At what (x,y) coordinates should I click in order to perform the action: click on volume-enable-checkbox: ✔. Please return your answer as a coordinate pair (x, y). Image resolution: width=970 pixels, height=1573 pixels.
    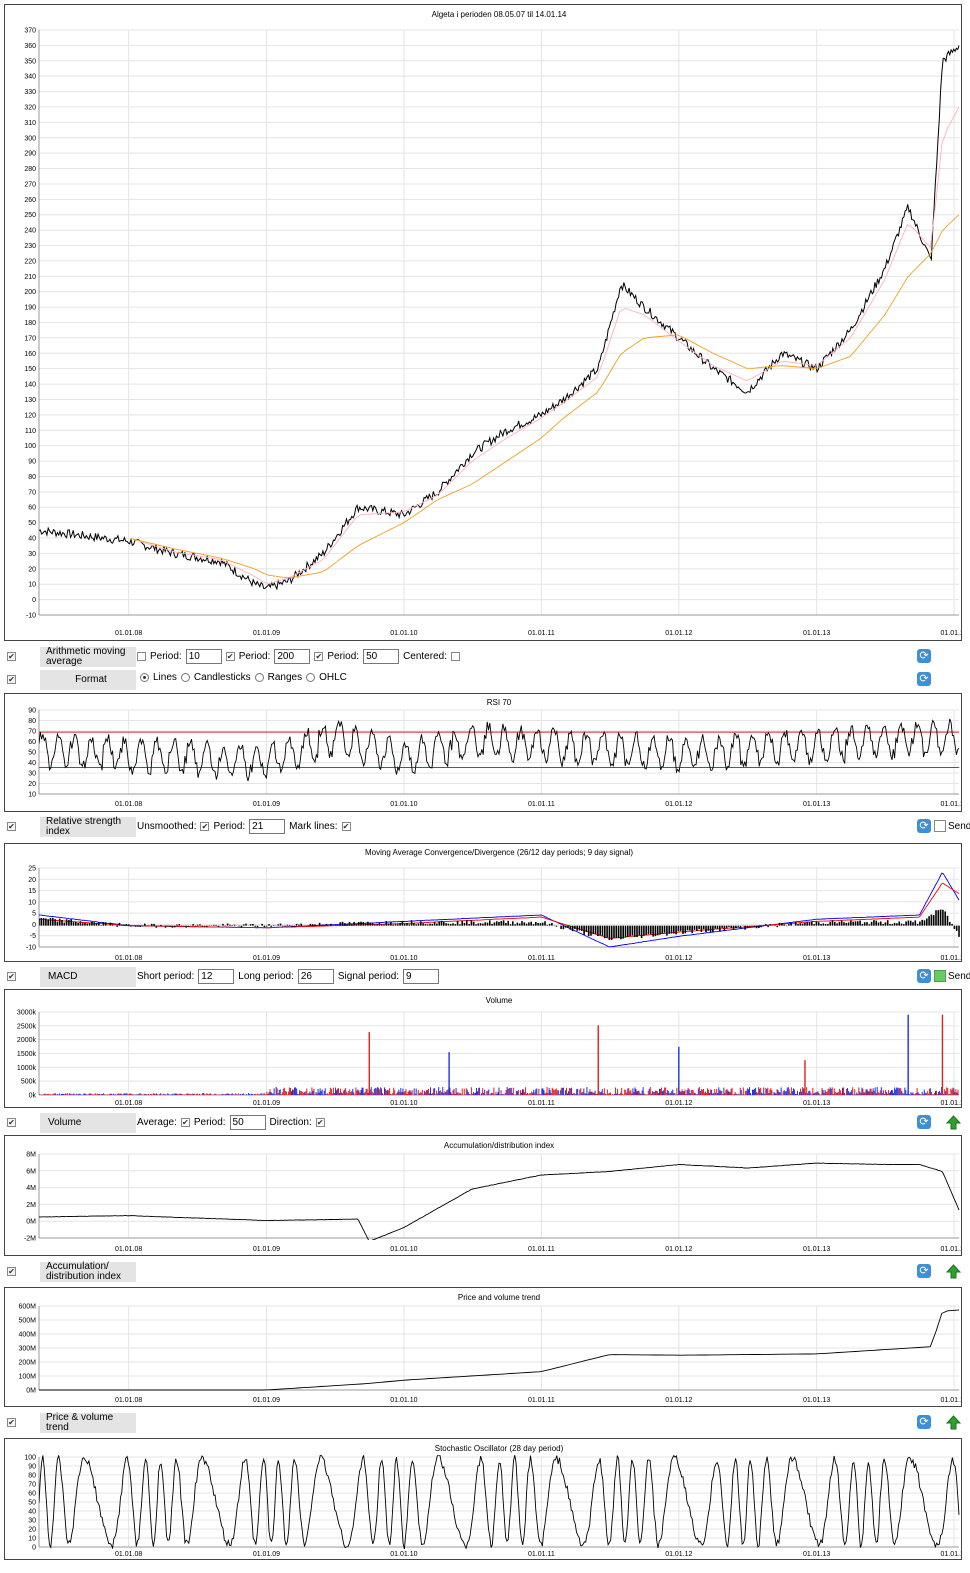
    Looking at the image, I should click on (11, 1122).